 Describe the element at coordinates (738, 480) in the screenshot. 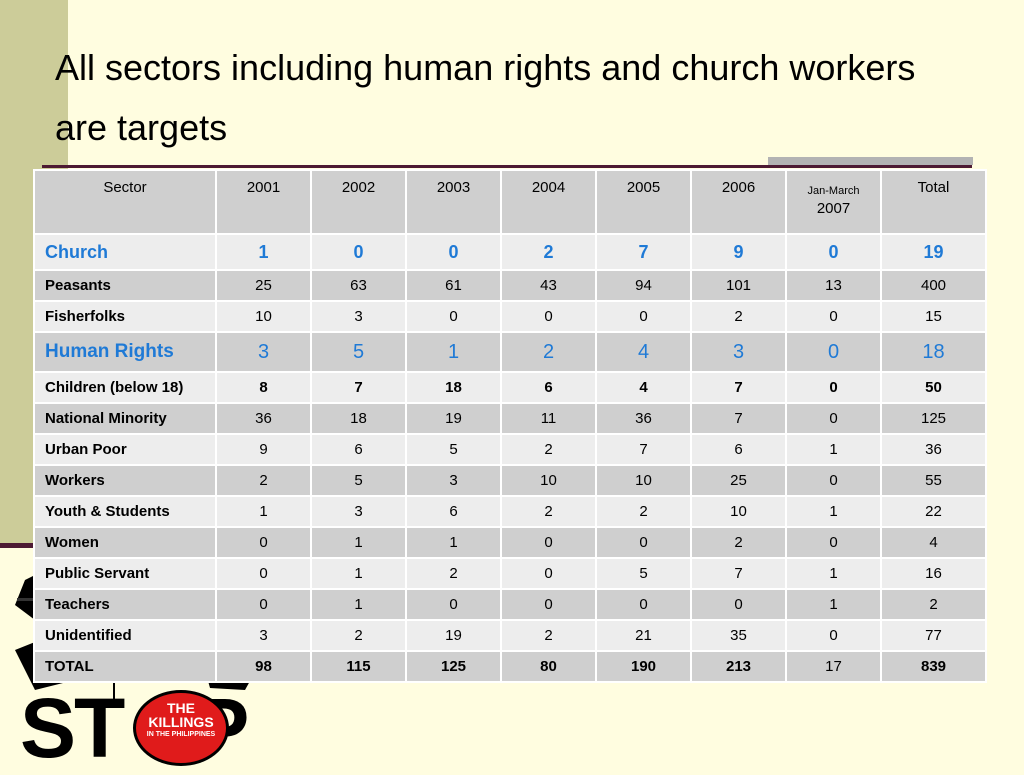

I see `value-cell: 25` at that location.